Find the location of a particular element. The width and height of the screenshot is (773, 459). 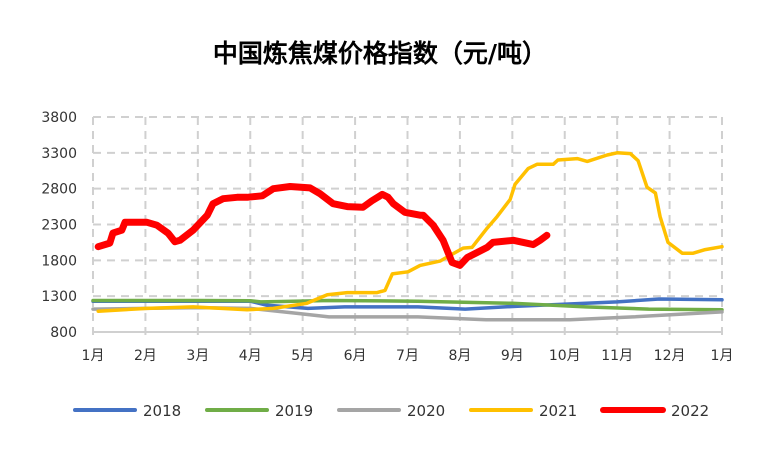

x-tick-label: 11月 is located at coordinates (617, 356).